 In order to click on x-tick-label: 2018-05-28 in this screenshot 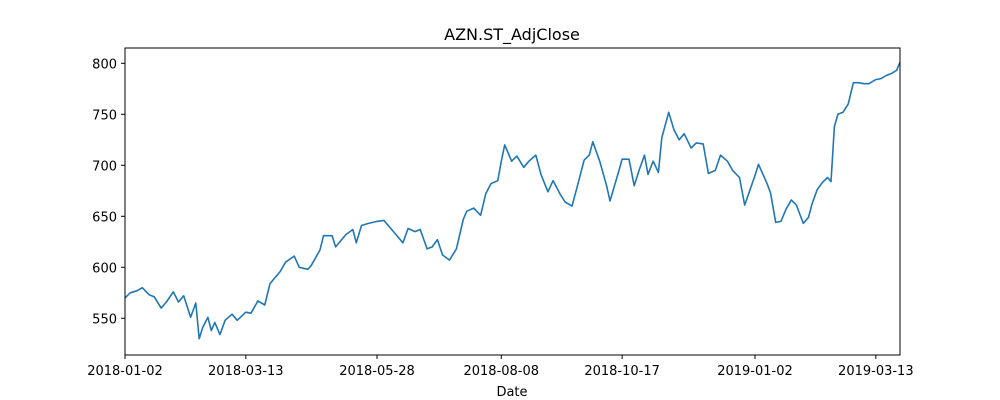, I will do `click(377, 371)`.